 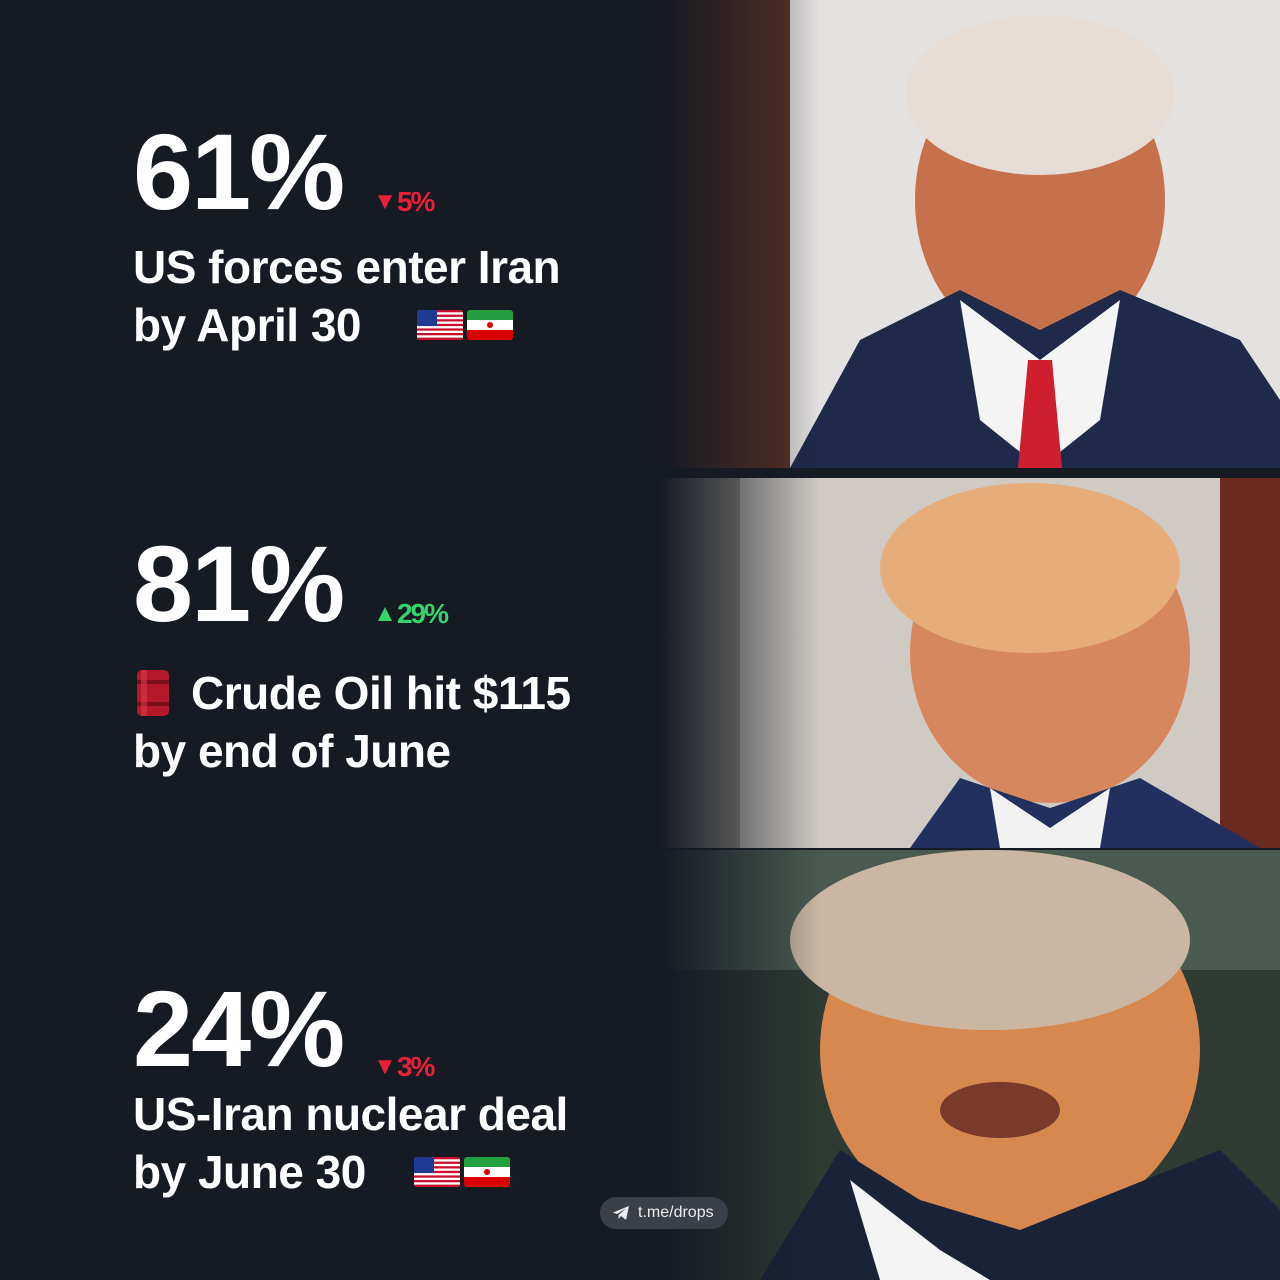 I want to click on market-title-line1: US-Iran nuclear deal, so click(x=350, y=1114).